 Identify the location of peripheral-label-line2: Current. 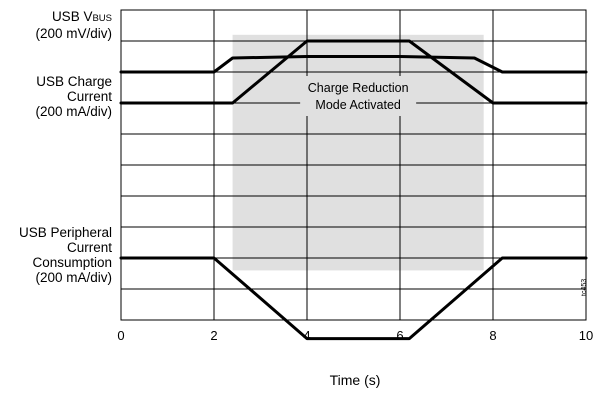
(89, 247).